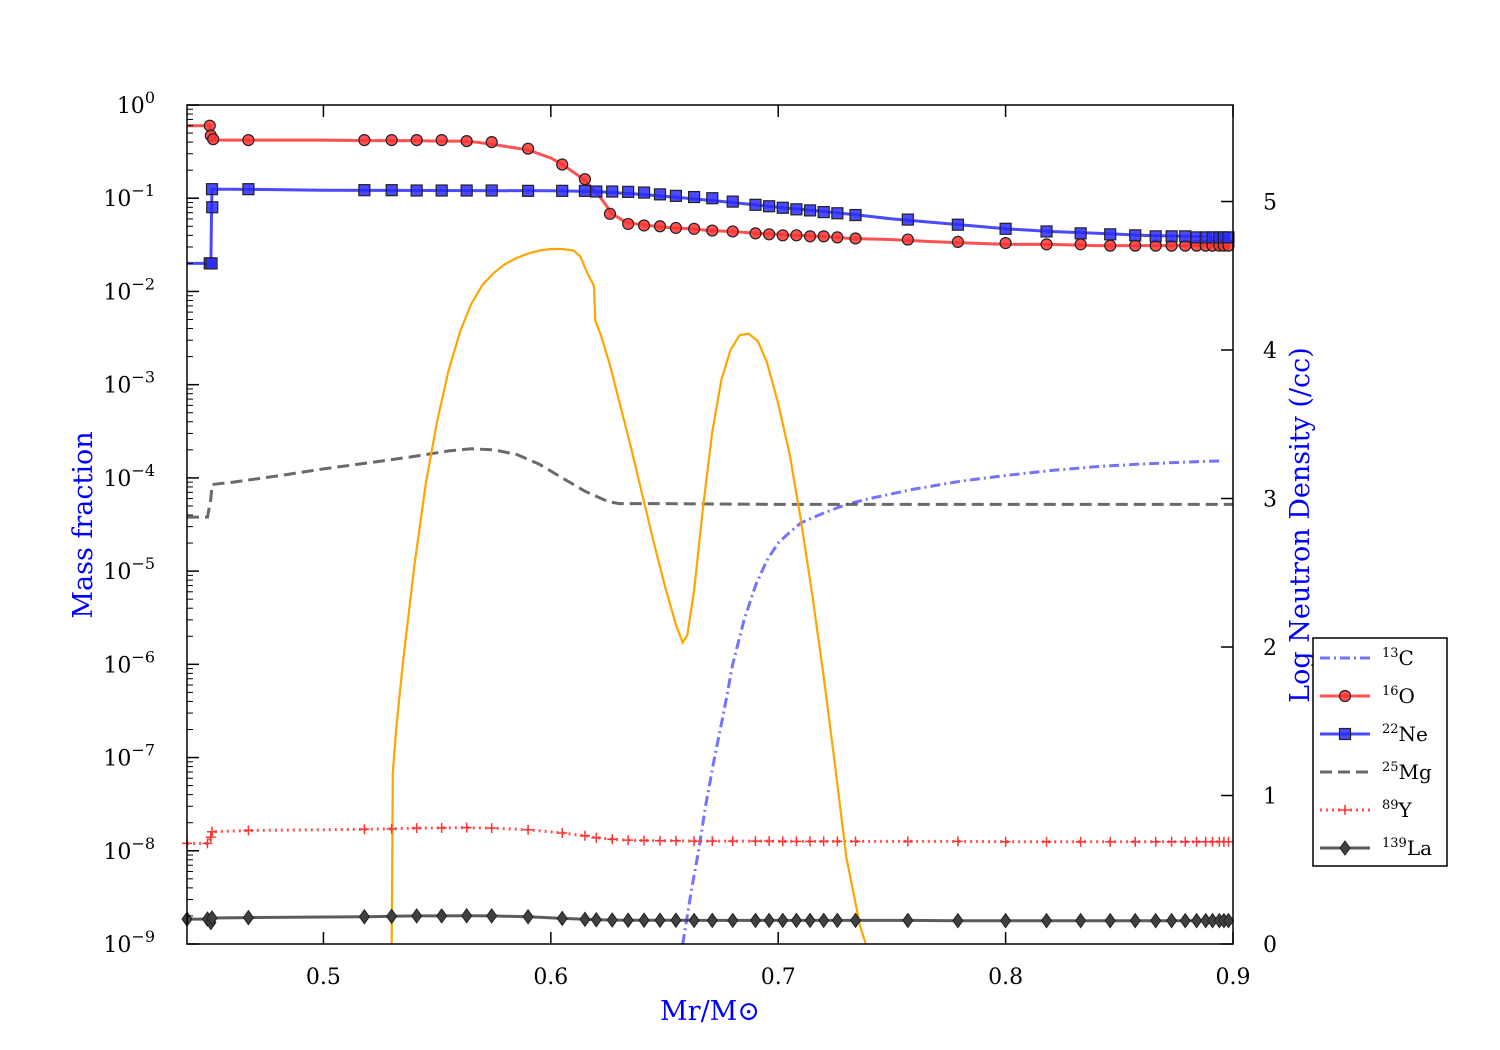 This screenshot has height=1050, width=1500. What do you see at coordinates (1300, 525) in the screenshot?
I see `y-axis-label-right: Log Neutron Density (/cc)` at bounding box center [1300, 525].